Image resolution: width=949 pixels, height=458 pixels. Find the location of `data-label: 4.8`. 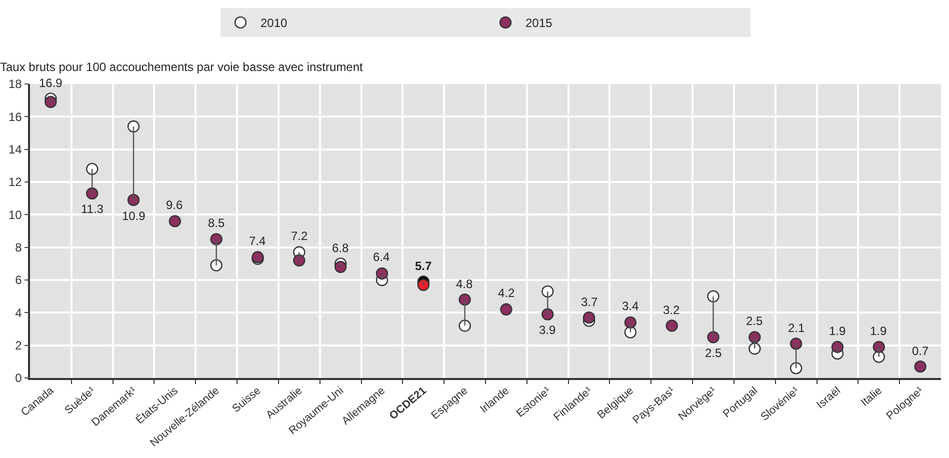

data-label: 4.8 is located at coordinates (465, 284).